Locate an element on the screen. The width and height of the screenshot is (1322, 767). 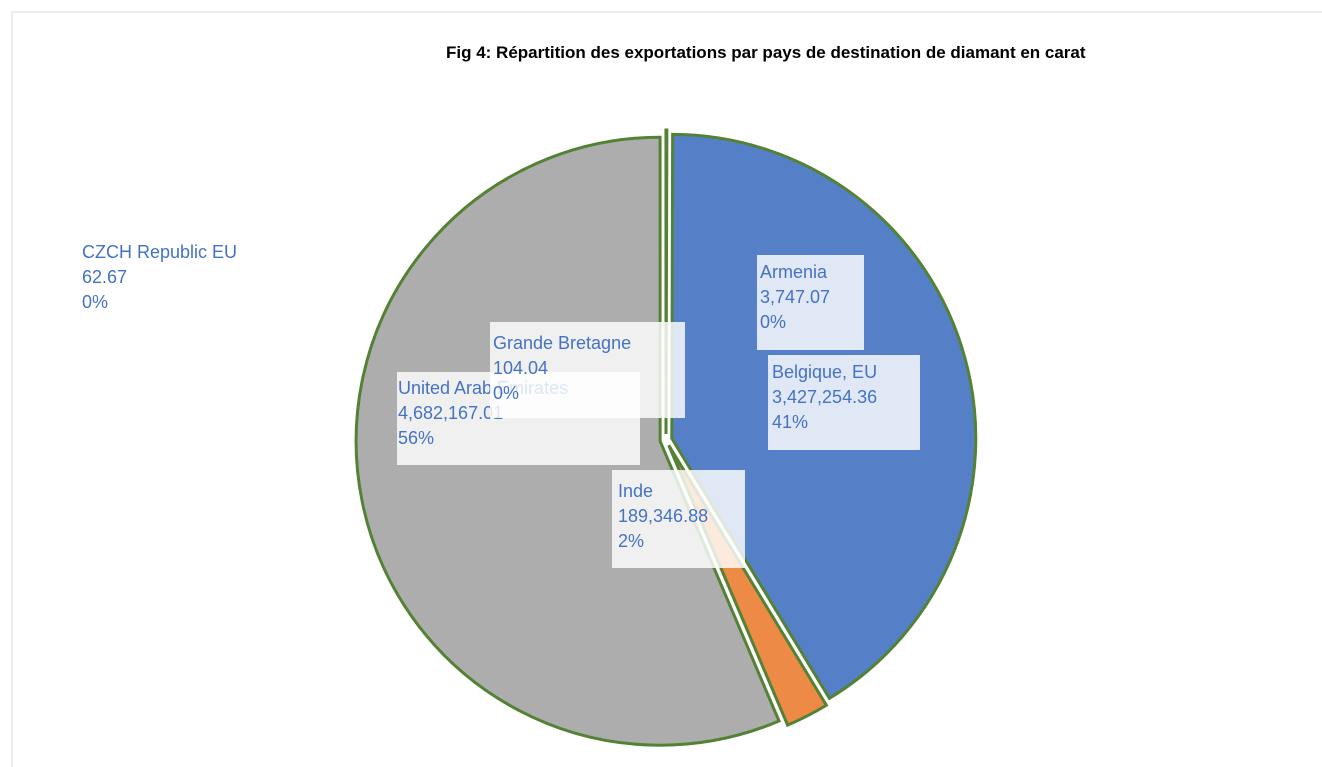
data-label-value: 189,346.88 is located at coordinates (663, 516).